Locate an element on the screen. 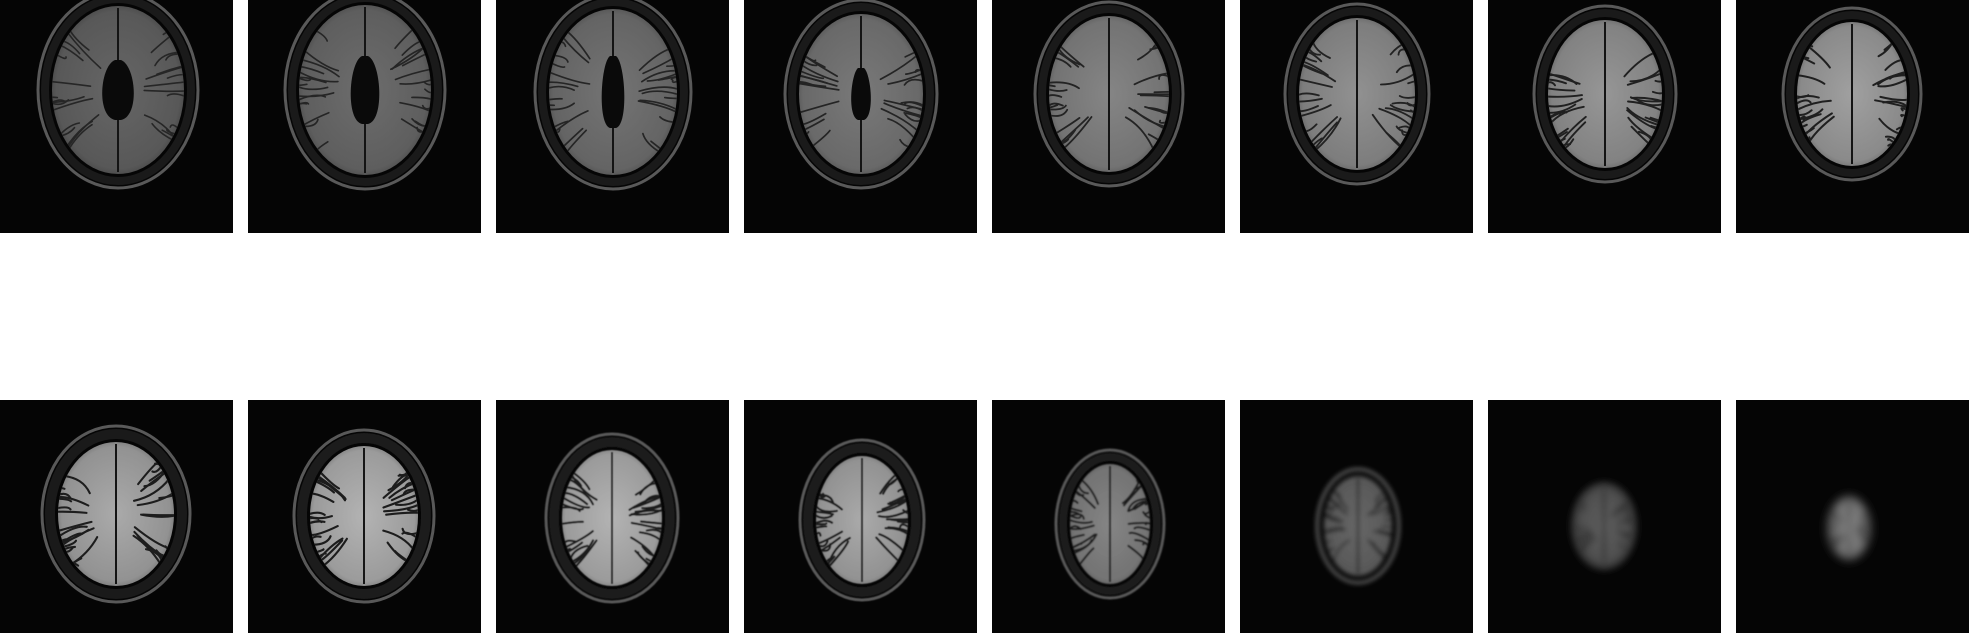 The height and width of the screenshot is (633, 1970). lateral-ventricles is located at coordinates (861, 94).